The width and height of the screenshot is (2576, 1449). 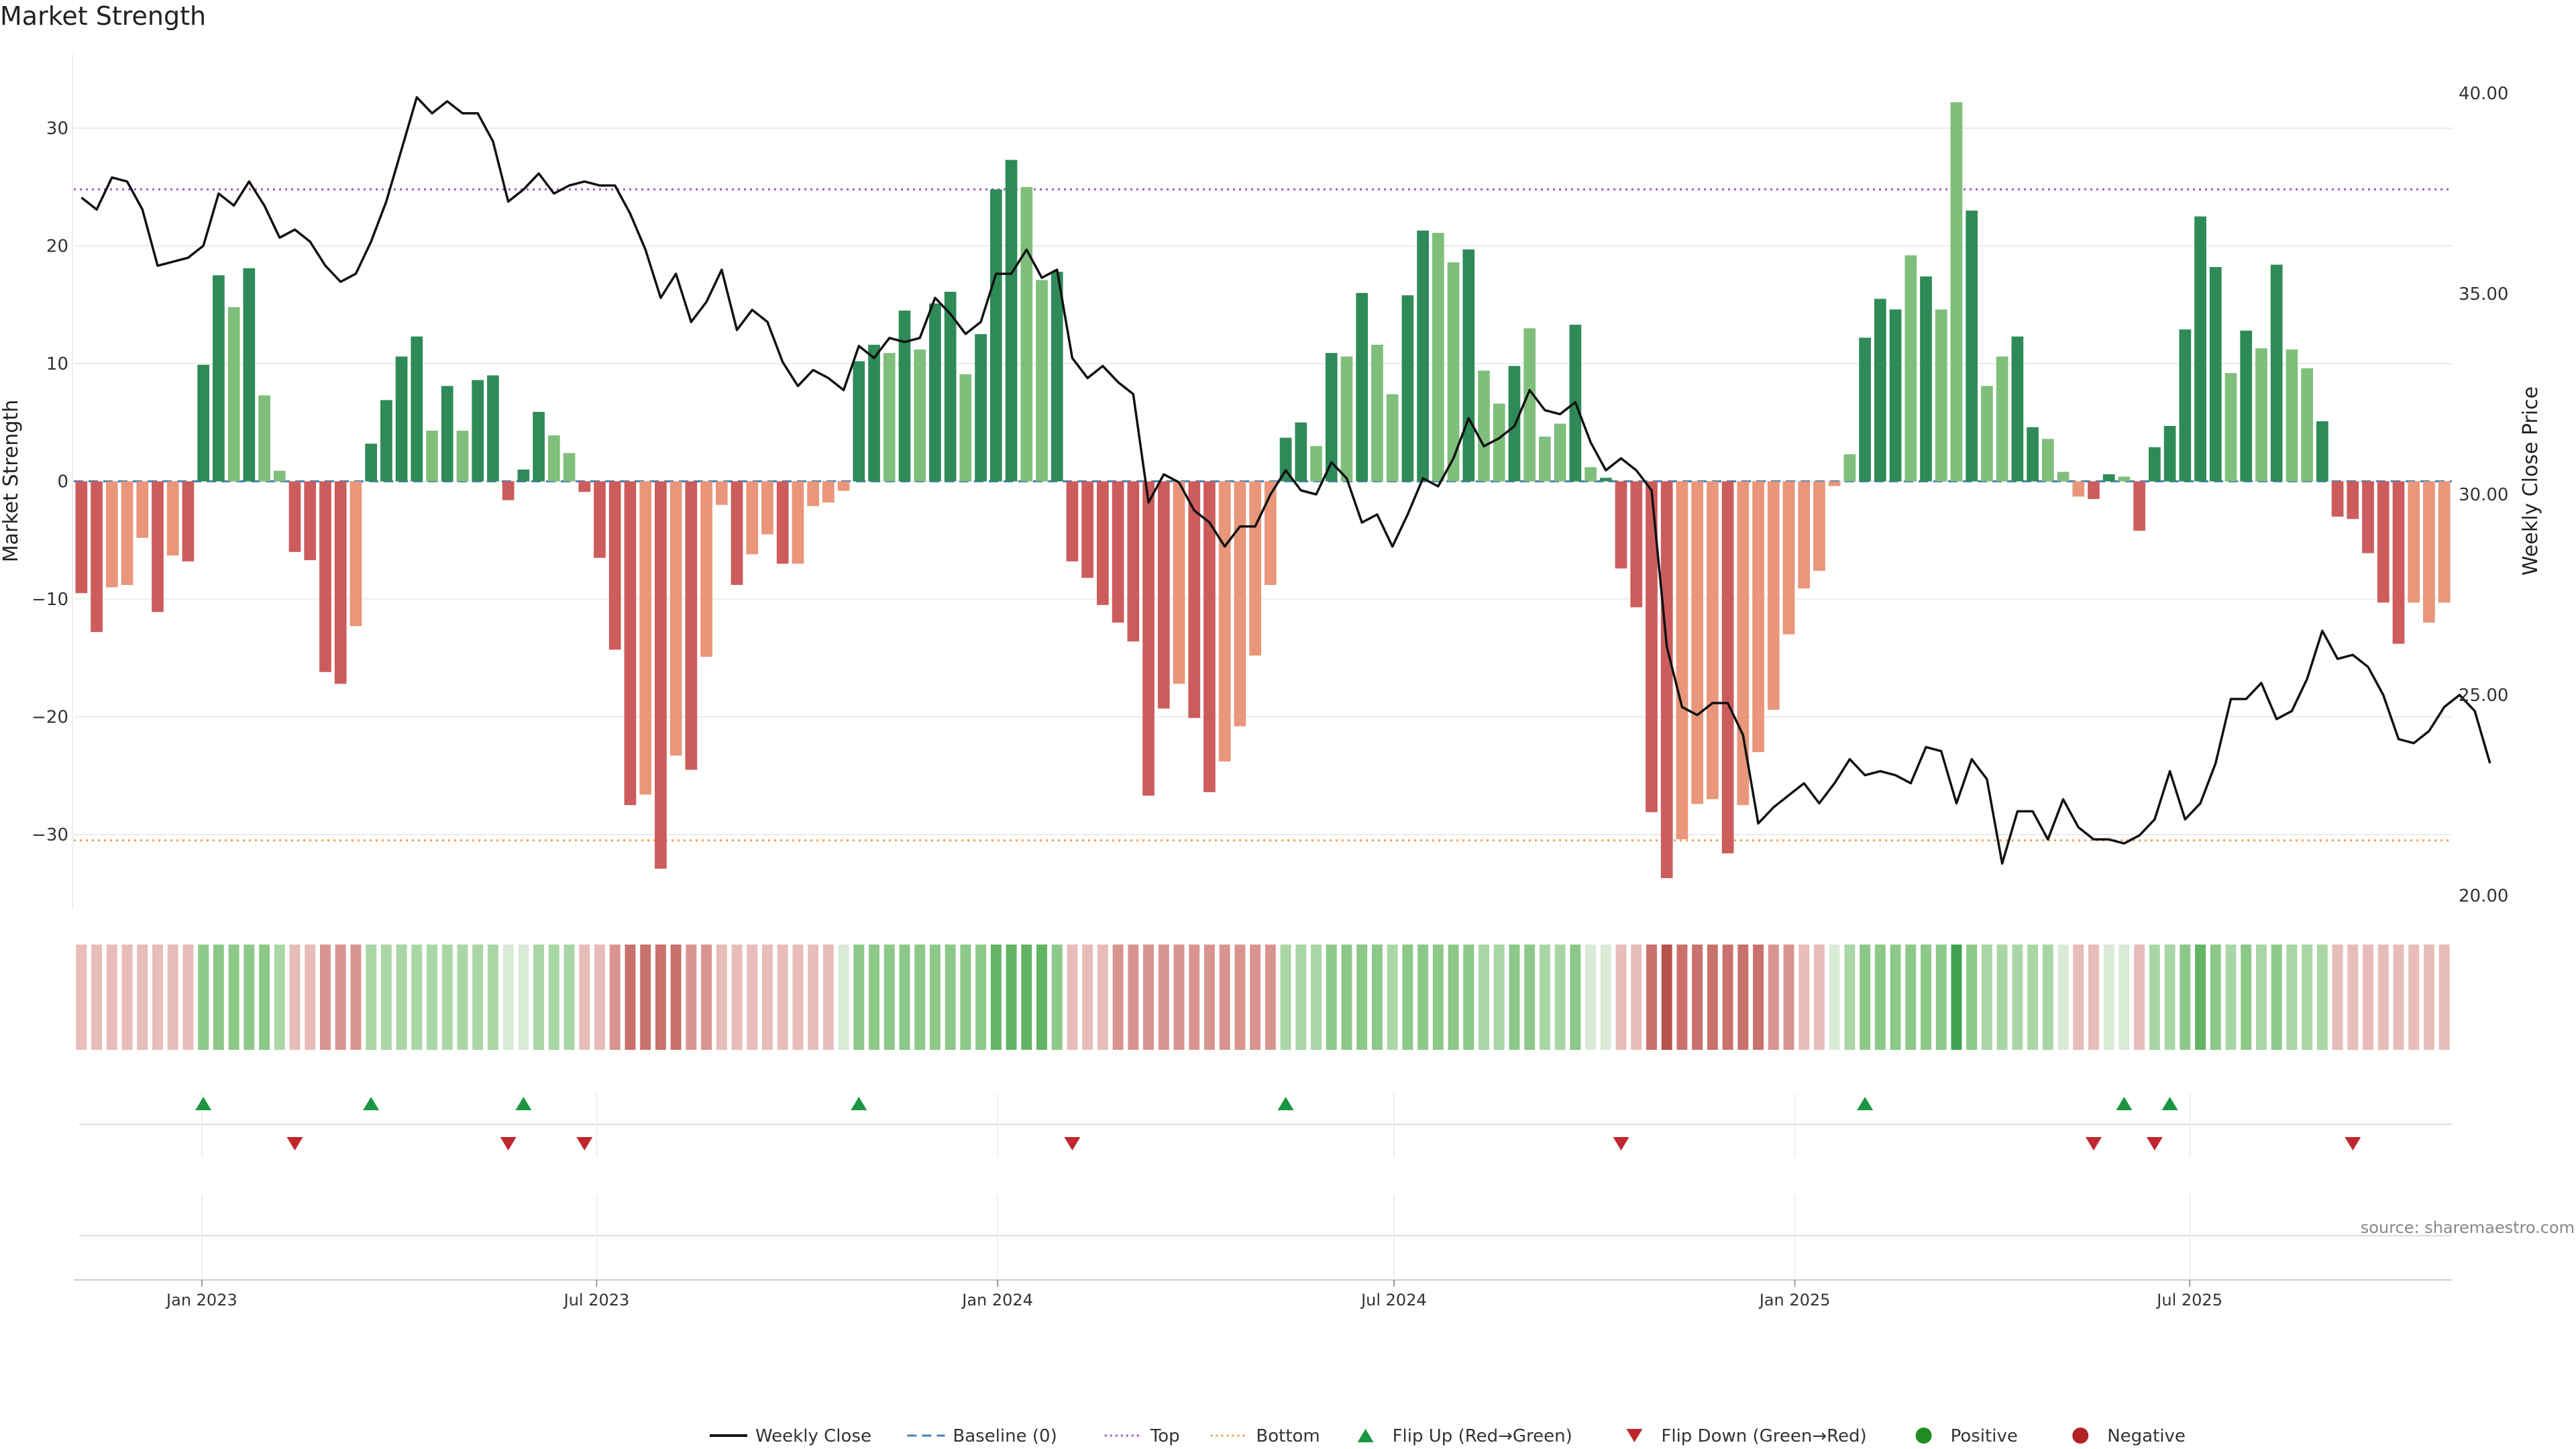 I want to click on y2-tick-label-4: 40.00, so click(x=2483, y=94).